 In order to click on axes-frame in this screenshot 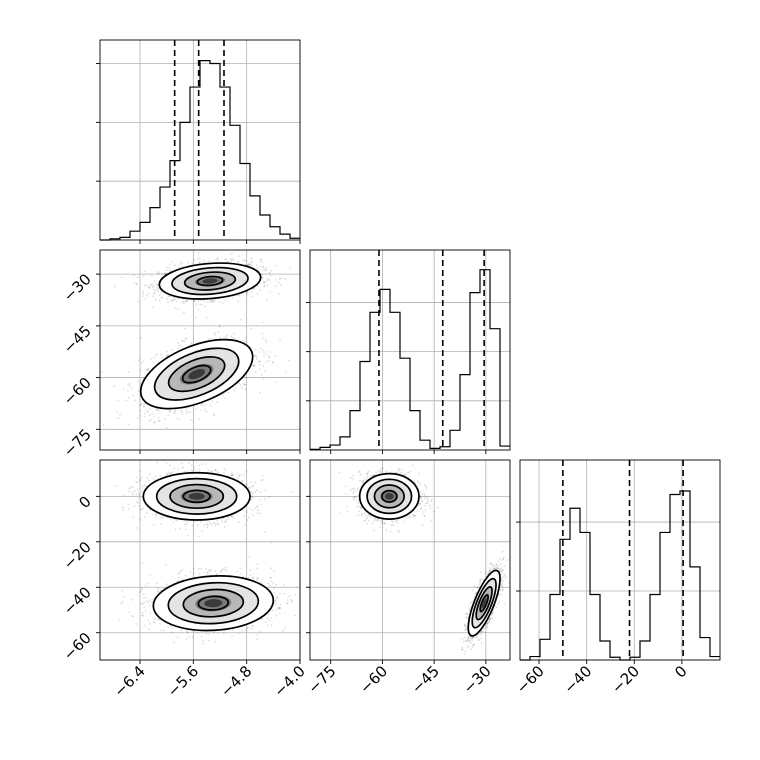, I will do `click(200, 350)`.